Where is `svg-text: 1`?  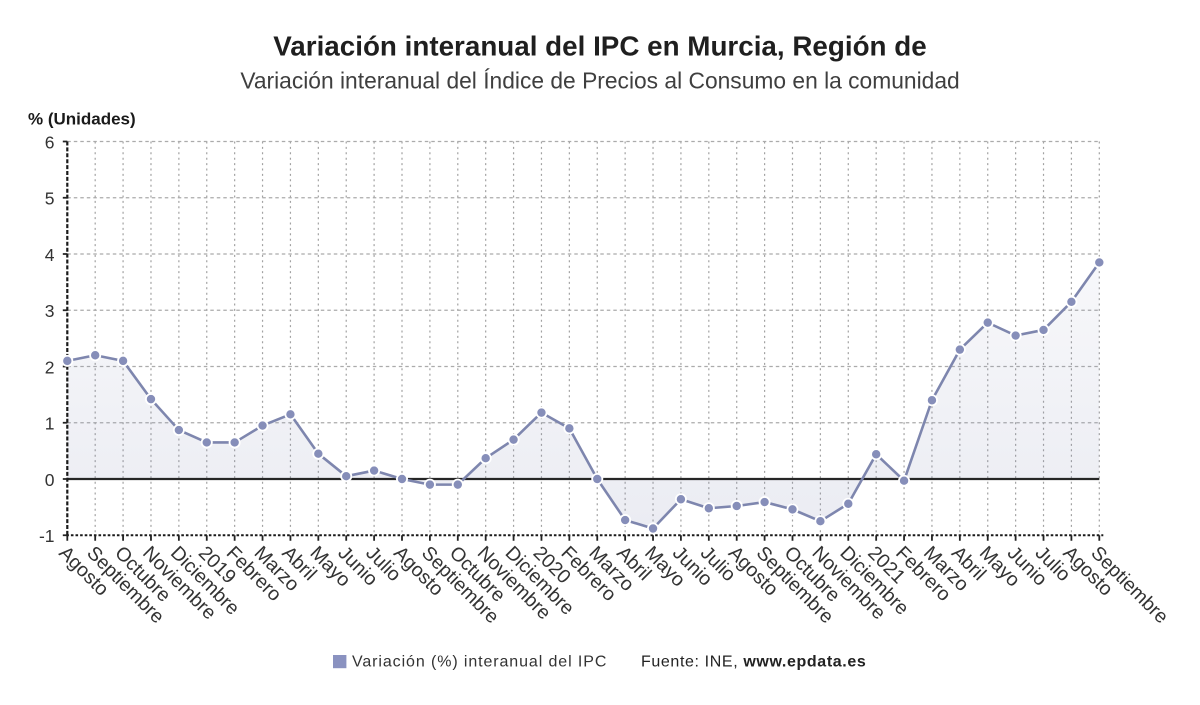 svg-text: 1 is located at coordinates (50, 424).